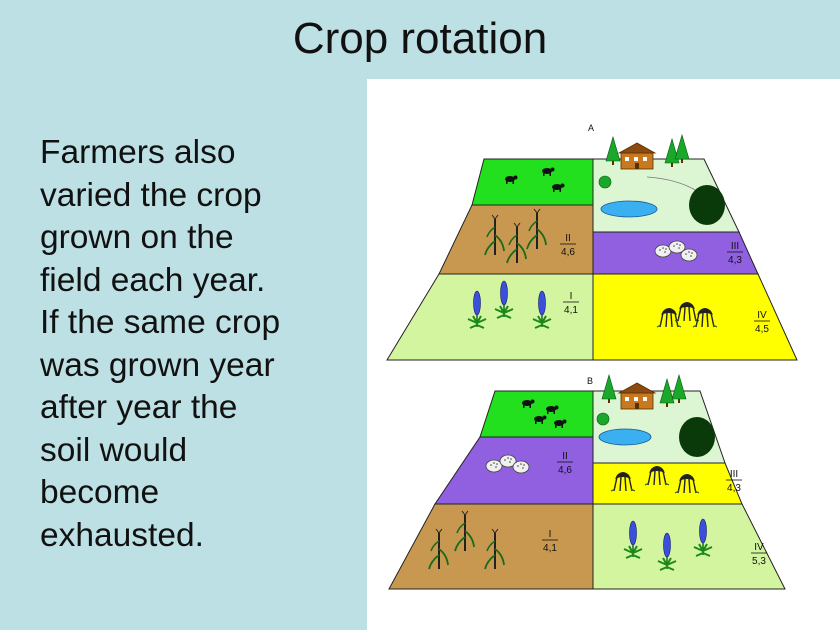  What do you see at coordinates (157, 365) in the screenshot?
I see `body-line: was grown year` at bounding box center [157, 365].